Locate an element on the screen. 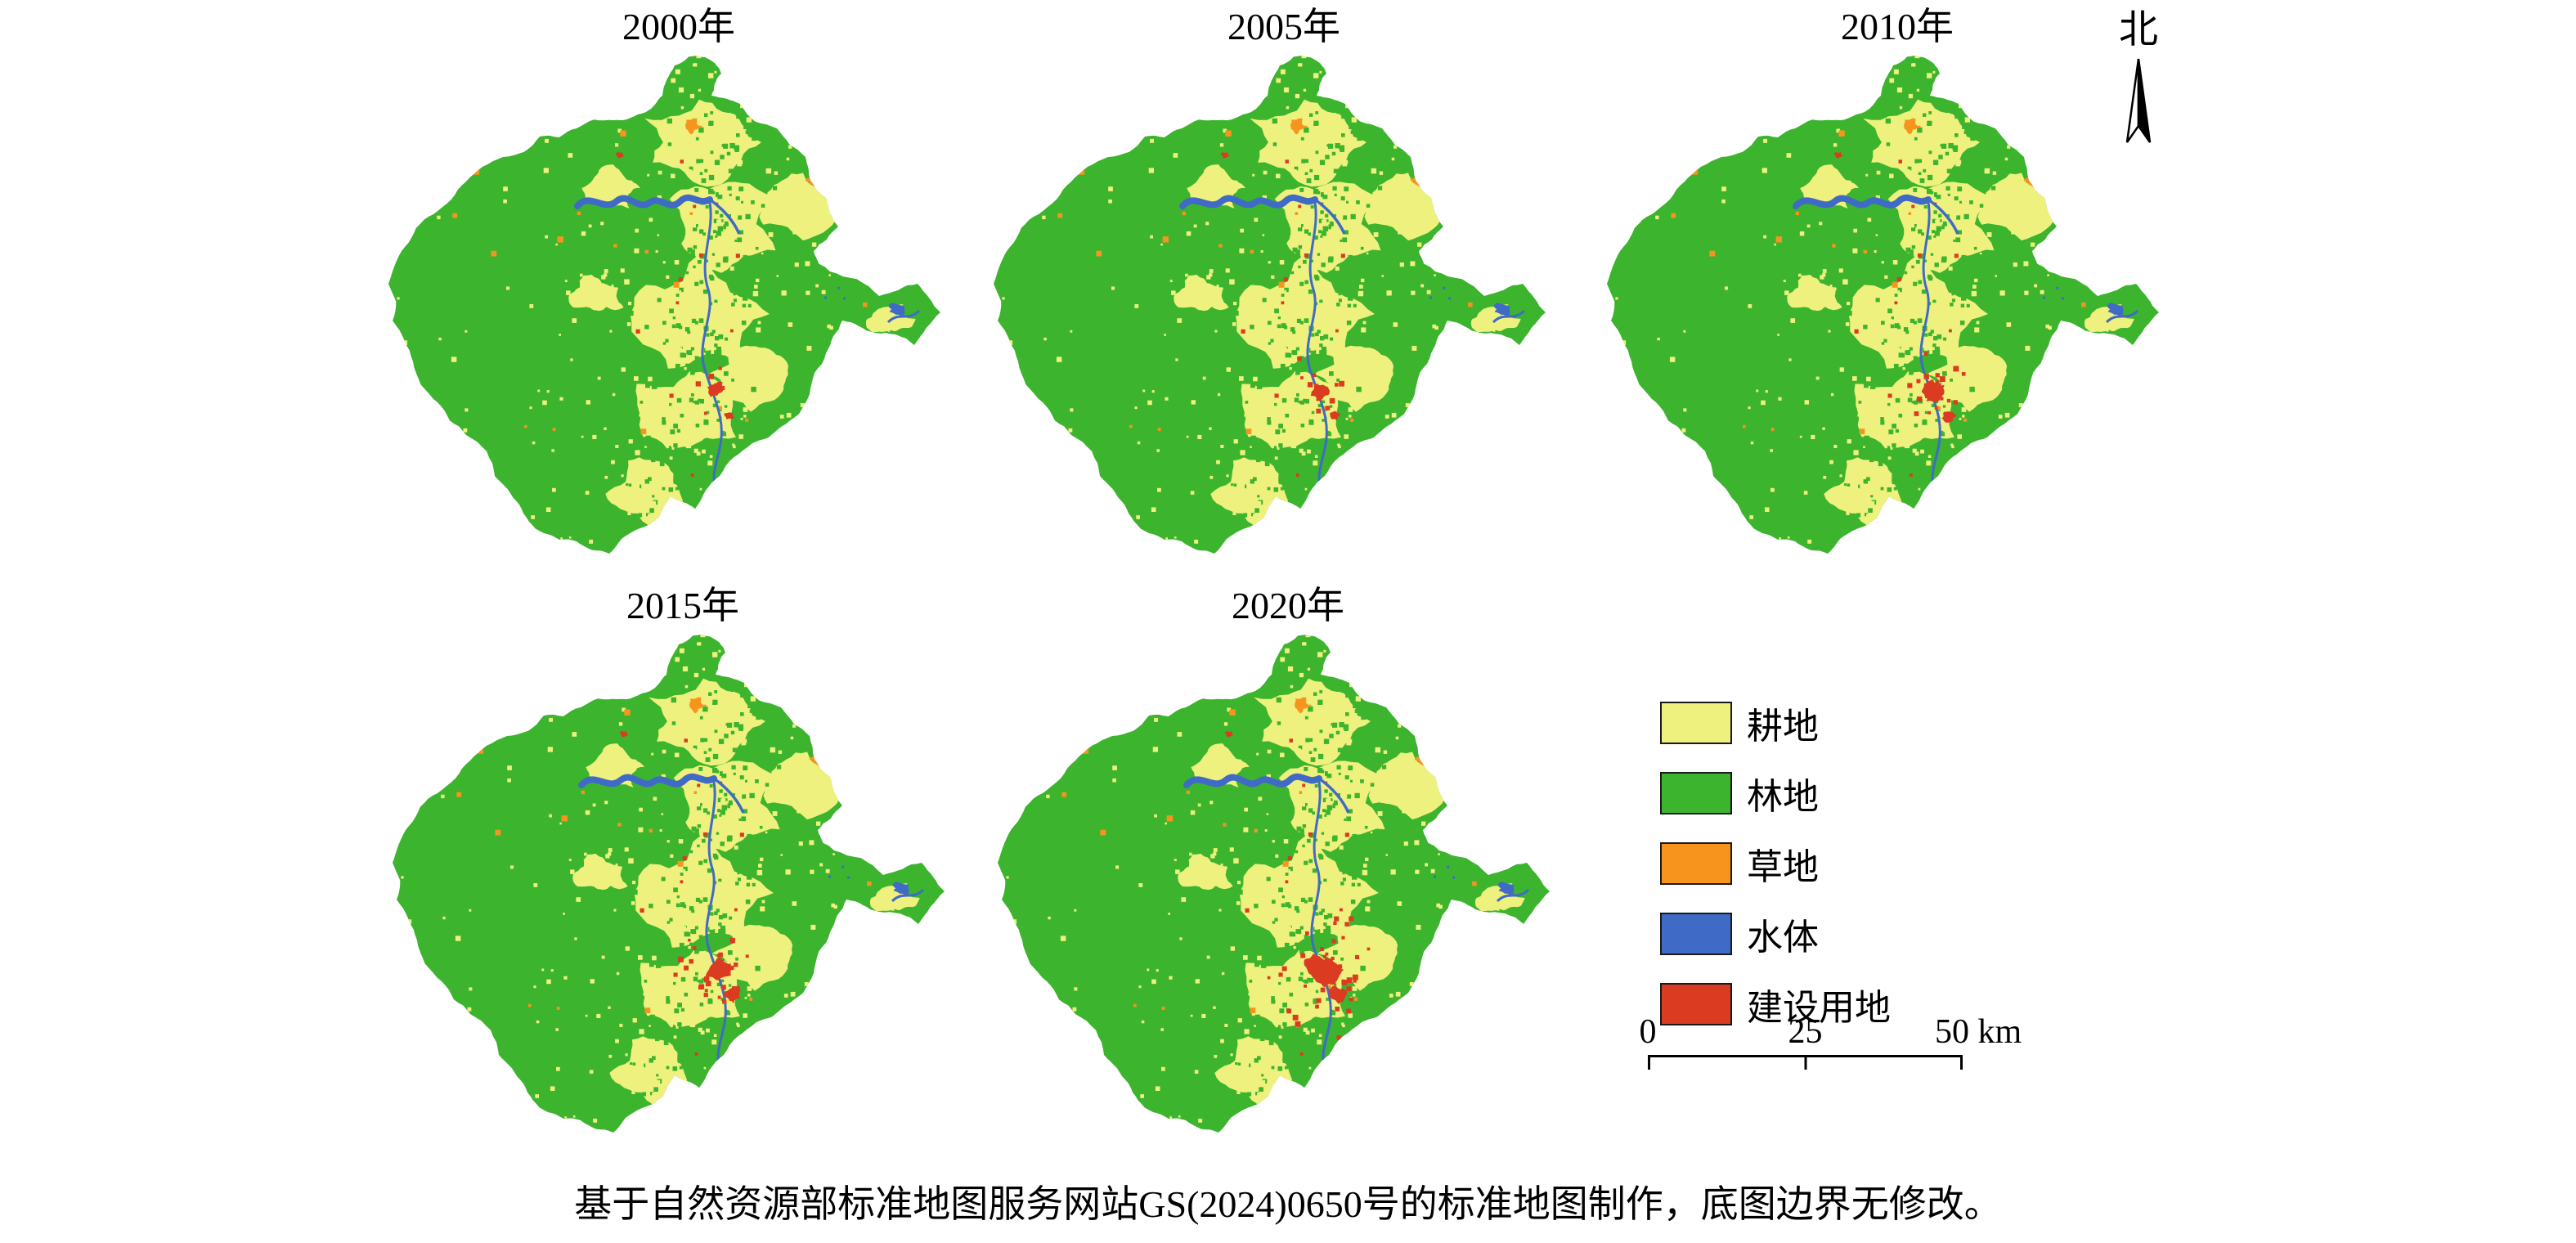 The width and height of the screenshot is (2576, 1243). map-panel-2000: 2000年 is located at coordinates (679, 280).